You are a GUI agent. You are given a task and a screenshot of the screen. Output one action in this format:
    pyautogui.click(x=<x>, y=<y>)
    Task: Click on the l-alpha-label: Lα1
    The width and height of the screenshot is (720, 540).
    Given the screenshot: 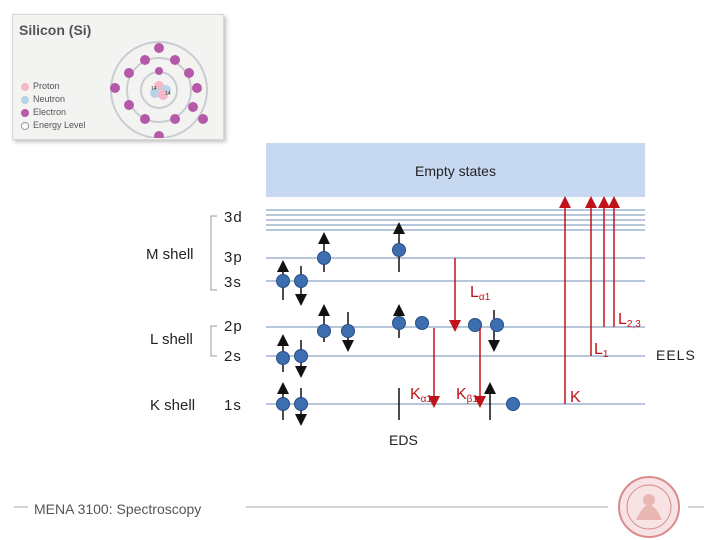 What is the action you would take?
    pyautogui.click(x=480, y=293)
    